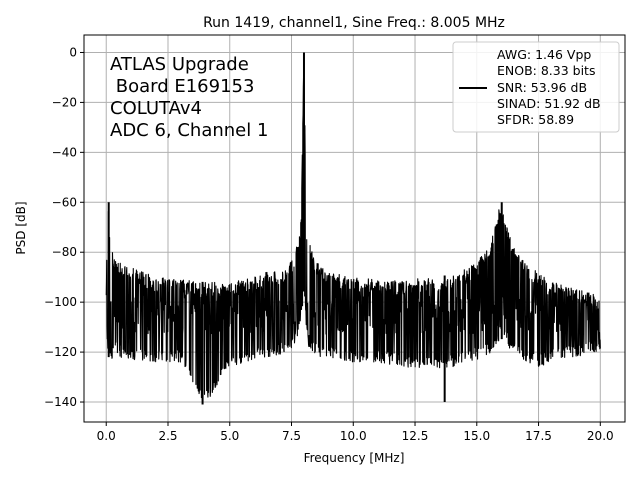 Image resolution: width=640 pixels, height=480 pixels. What do you see at coordinates (64, 152) in the screenshot?
I see `y-tick-label: −40` at bounding box center [64, 152].